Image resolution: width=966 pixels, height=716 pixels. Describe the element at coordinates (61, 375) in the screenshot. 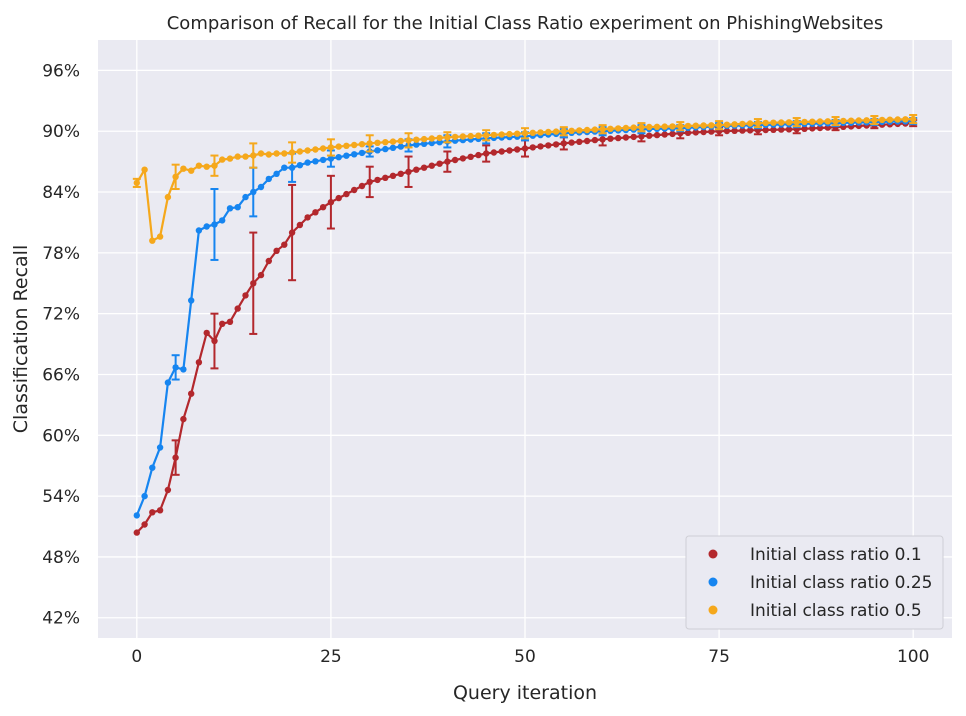

I see `y-tick-label: 66%` at that location.